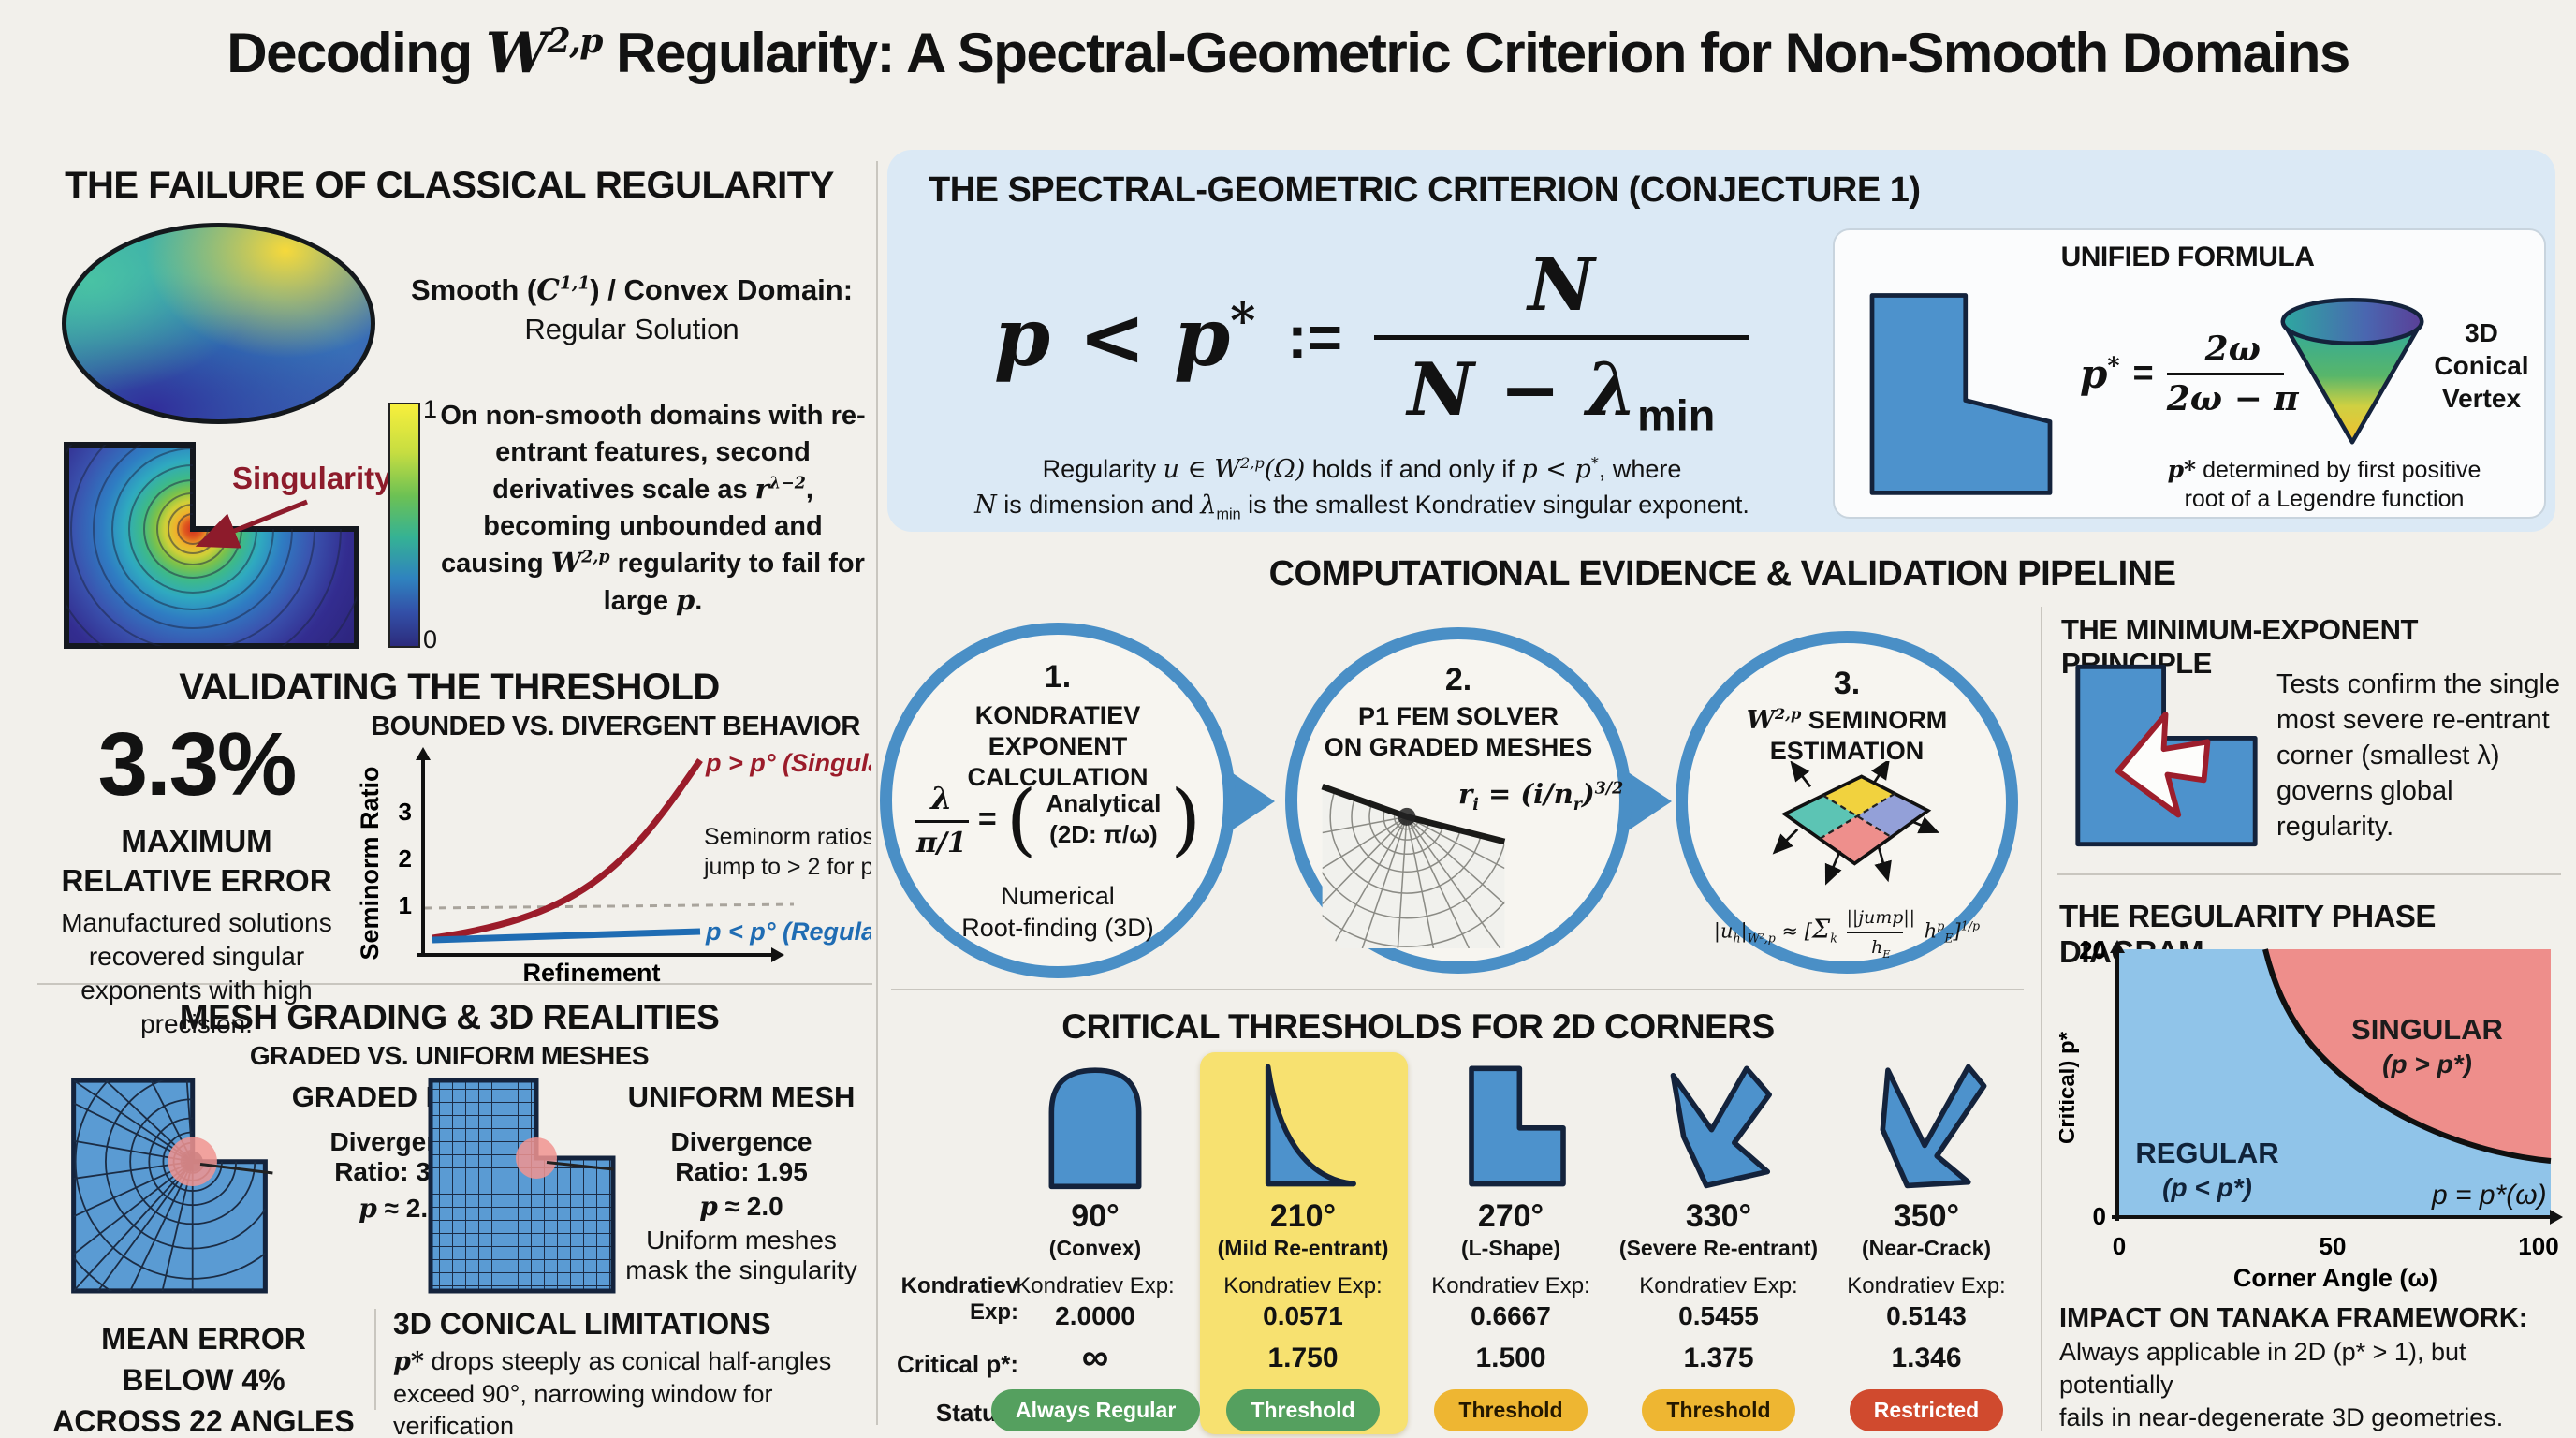  Describe the element at coordinates (251, 524) in the screenshot. I see `singularity-arrow` at that location.